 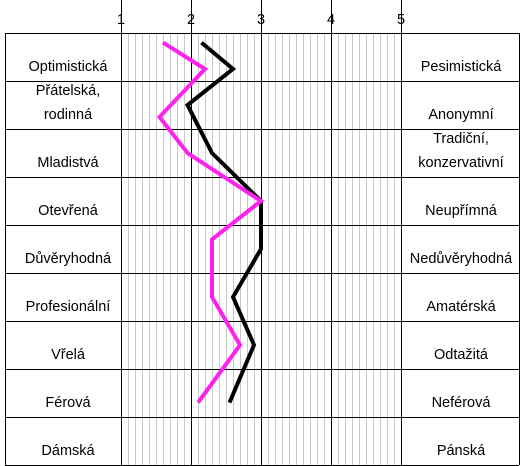 I want to click on left-row-label: Dámská, so click(x=68, y=451).